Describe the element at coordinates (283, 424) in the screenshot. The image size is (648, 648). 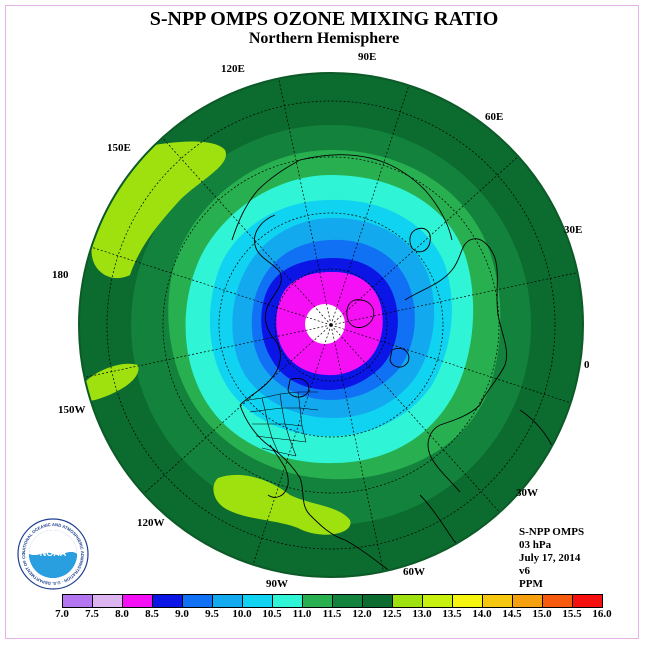
I see `state-boundaries` at that location.